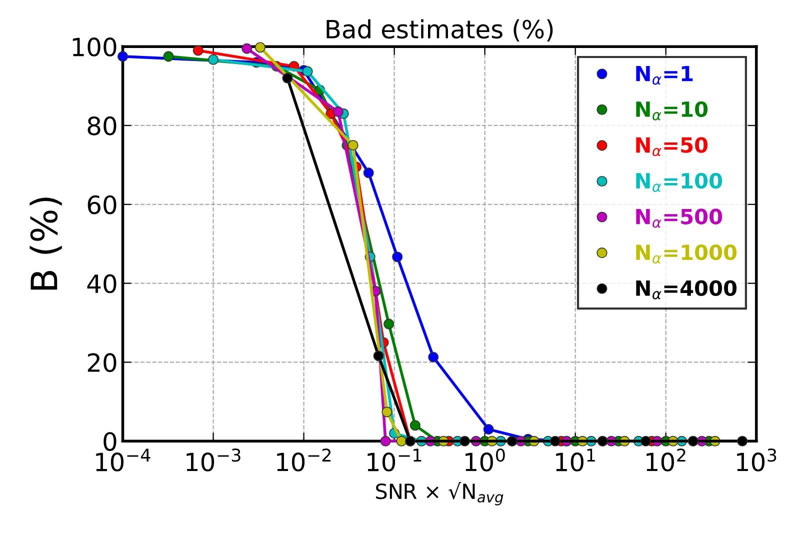  Describe the element at coordinates (672, 146) in the screenshot. I see `legend-label: N$_{α}$=50` at that location.